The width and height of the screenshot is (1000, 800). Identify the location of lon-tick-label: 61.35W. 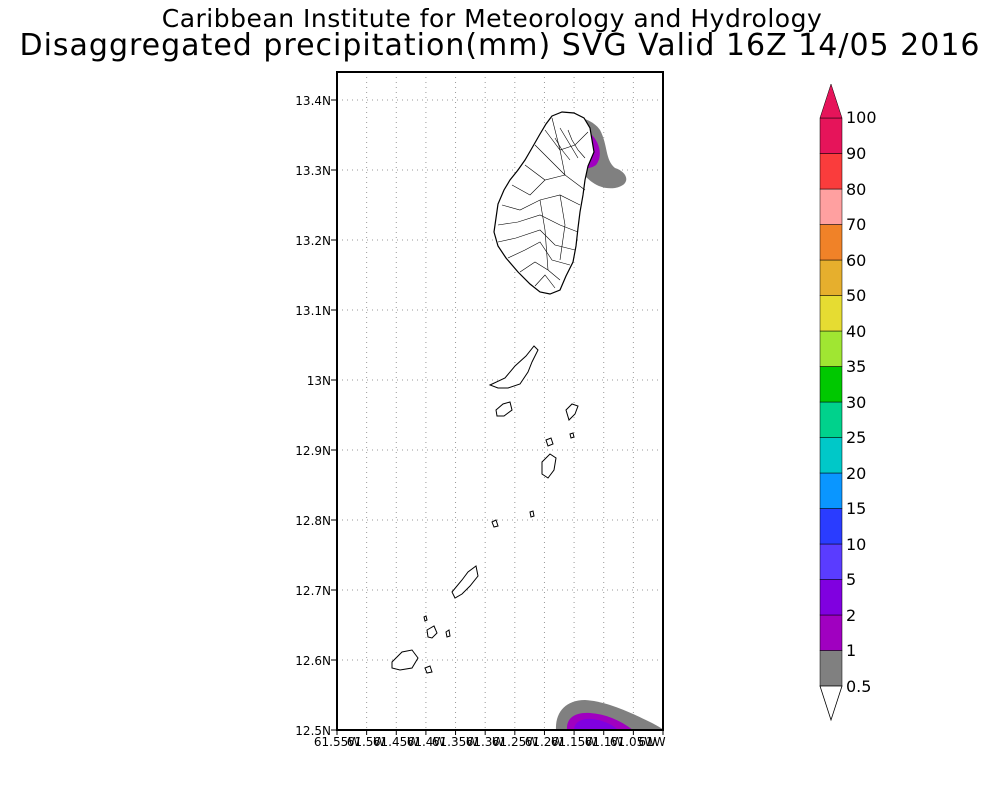
(455, 742).